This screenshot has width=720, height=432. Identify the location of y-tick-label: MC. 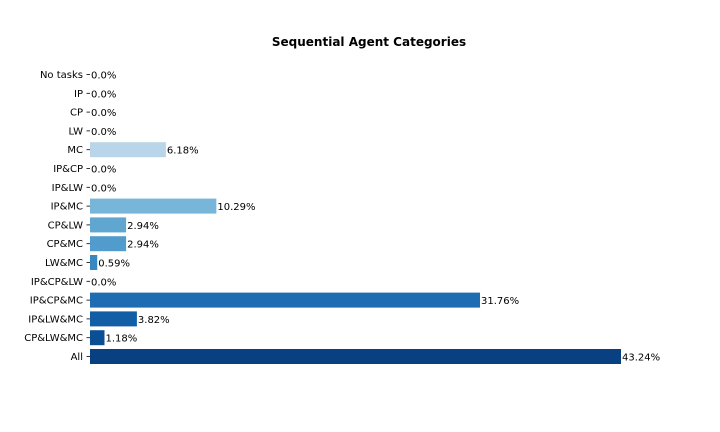
(75, 150).